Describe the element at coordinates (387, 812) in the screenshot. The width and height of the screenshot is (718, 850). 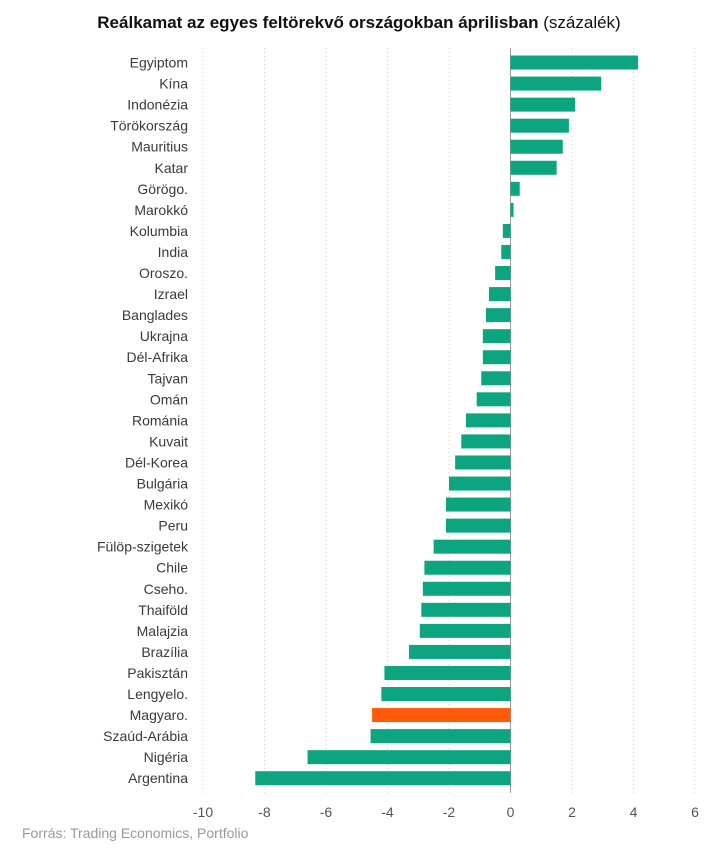
I see `x-tick-label: -4` at that location.